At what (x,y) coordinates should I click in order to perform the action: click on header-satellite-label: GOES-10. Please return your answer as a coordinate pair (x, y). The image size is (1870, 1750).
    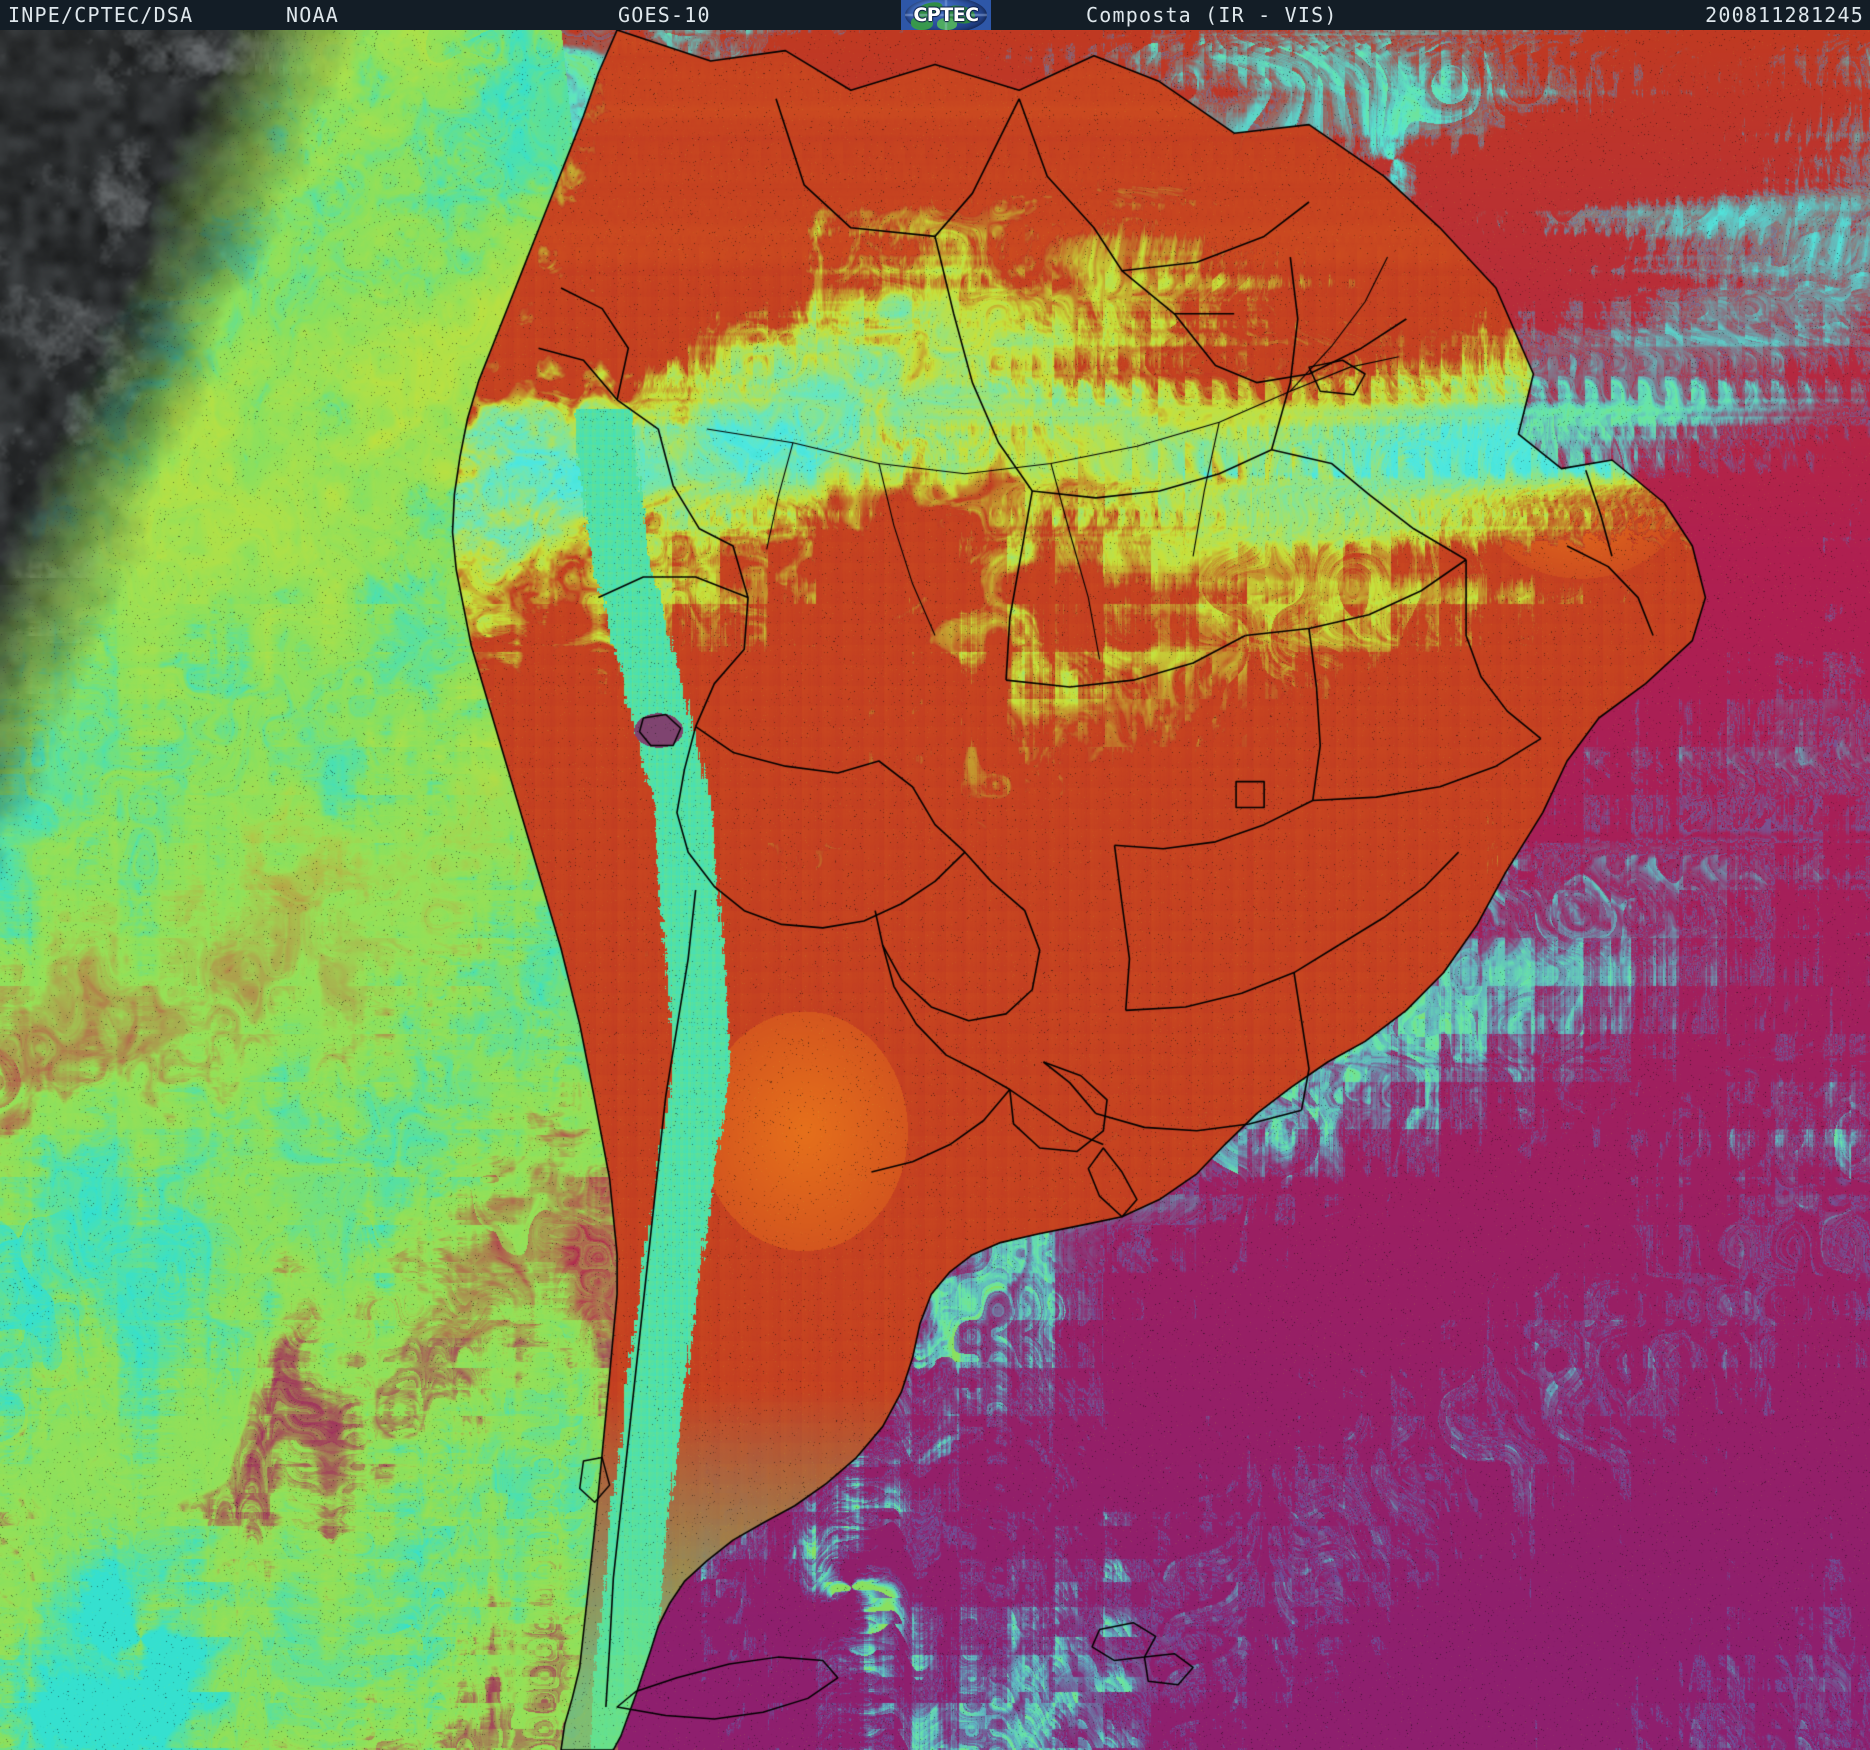
    Looking at the image, I should click on (664, 15).